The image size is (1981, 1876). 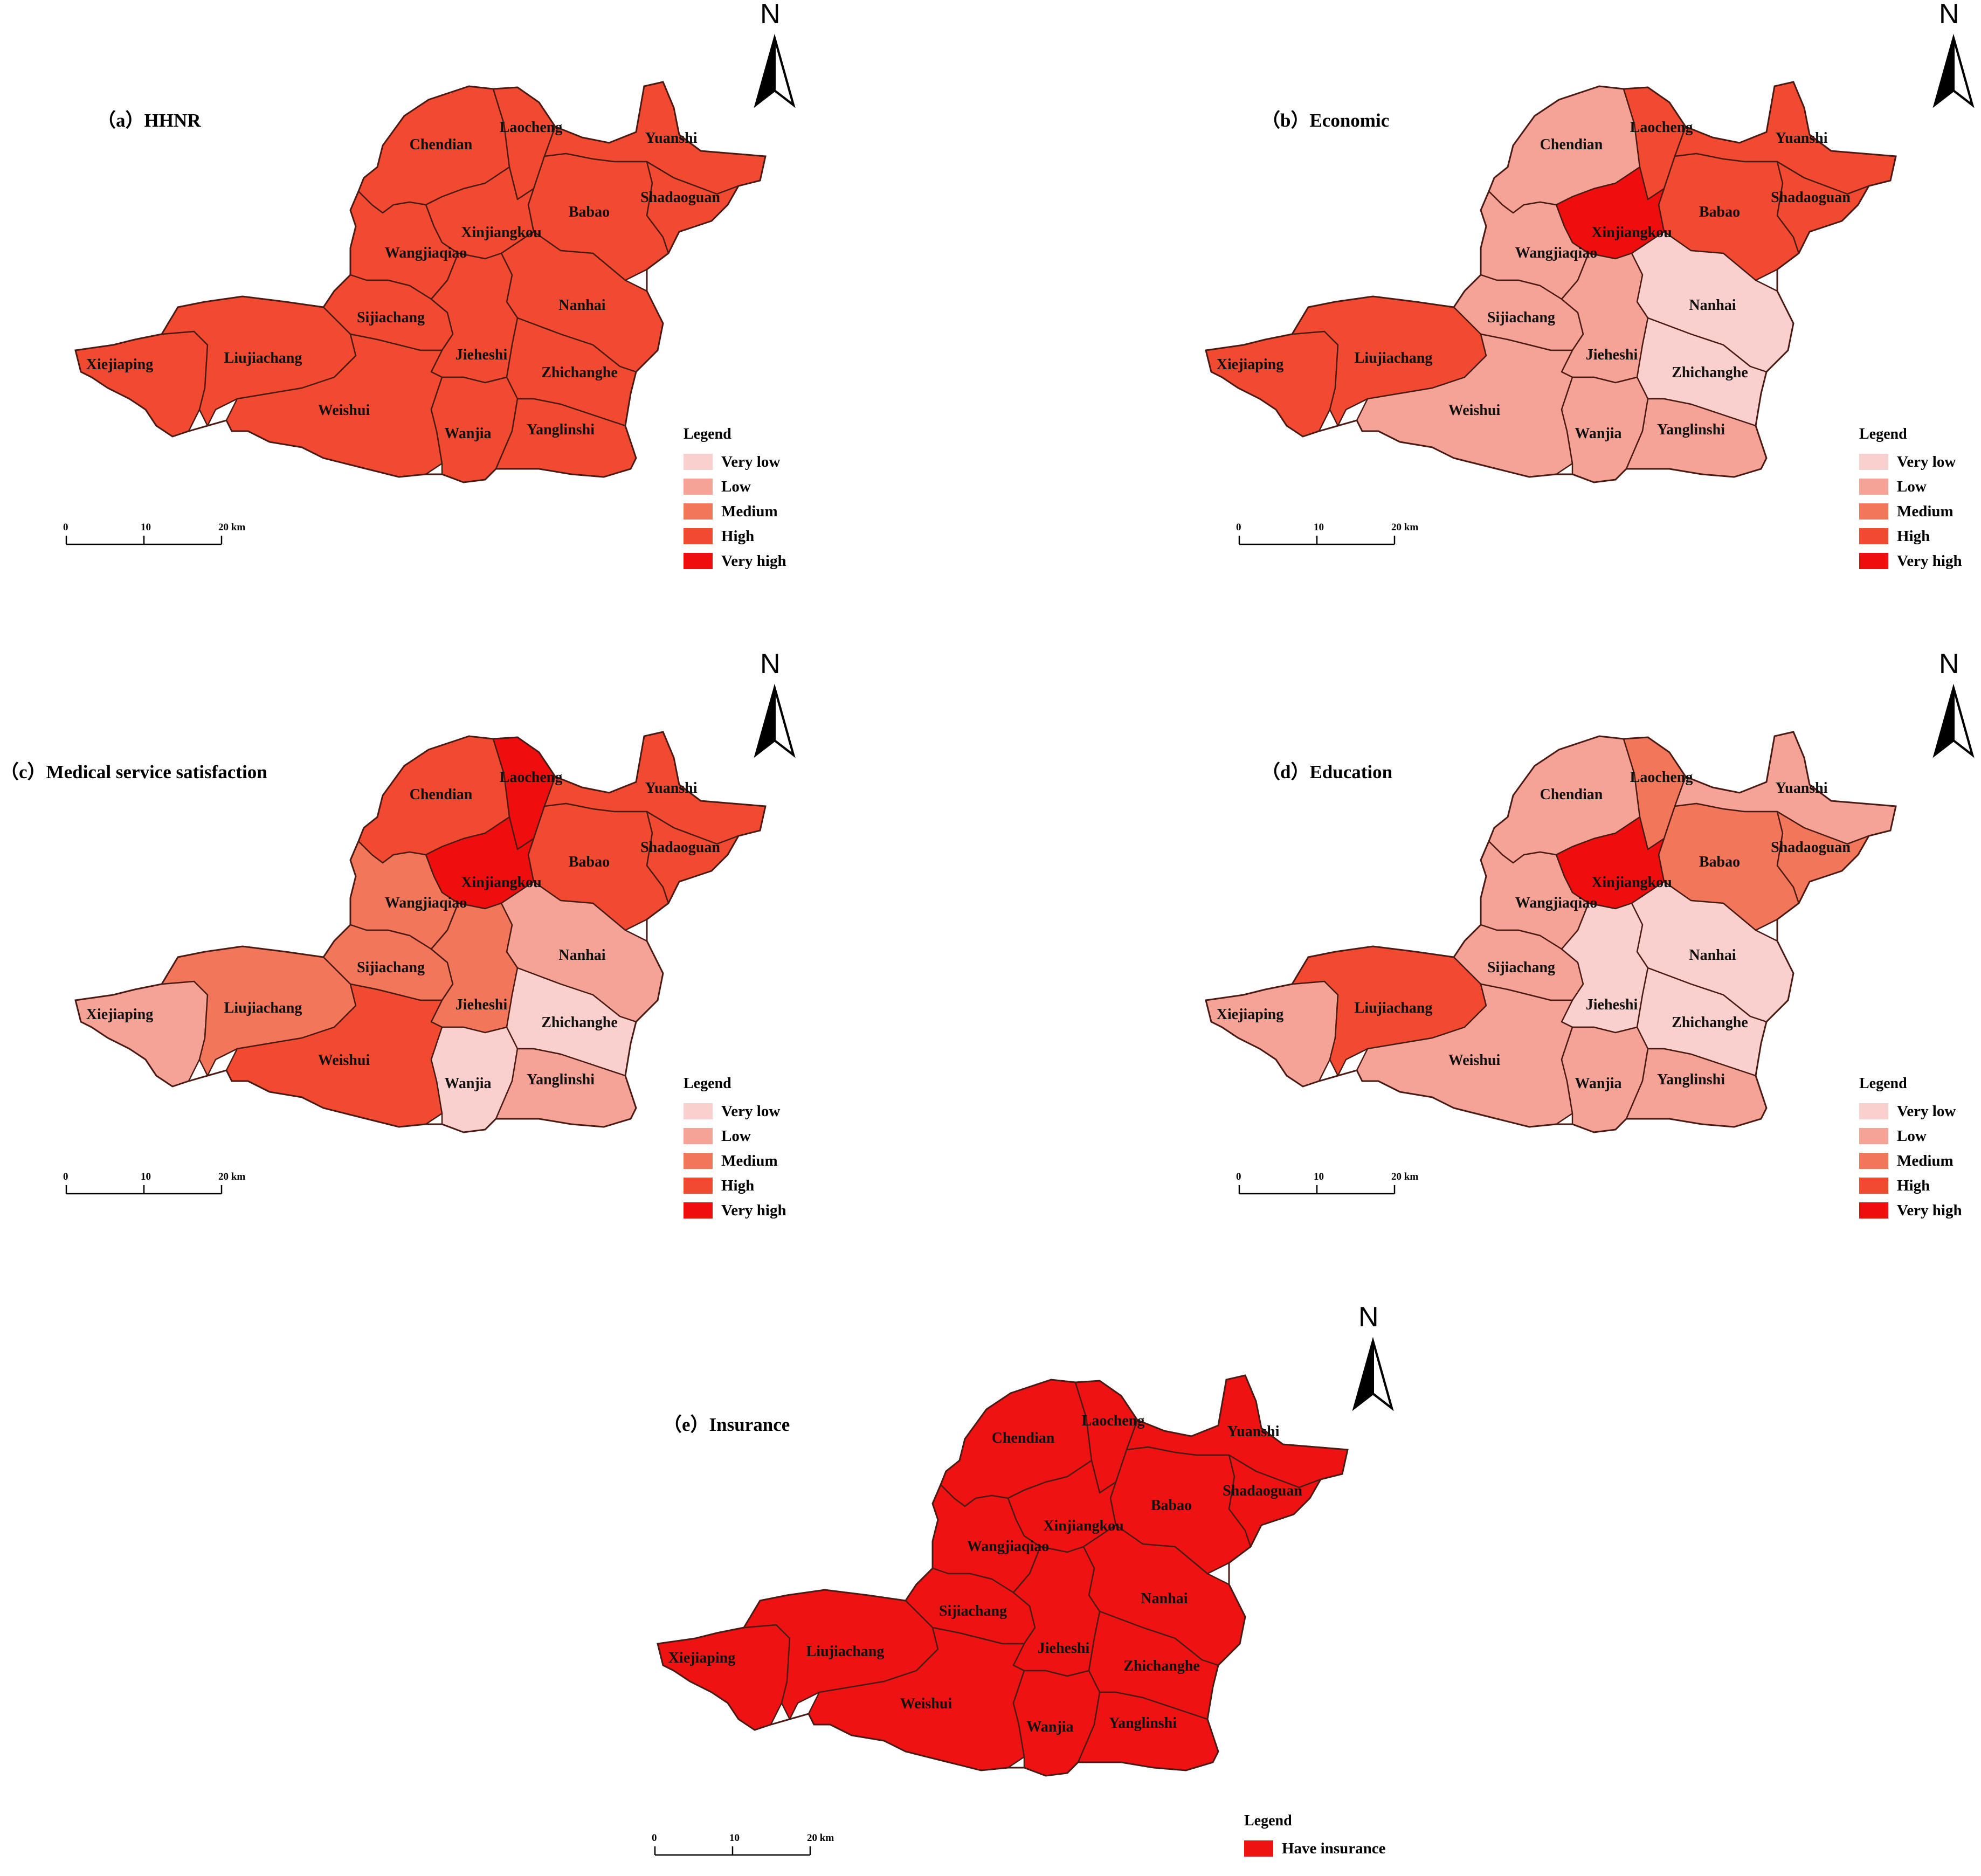 What do you see at coordinates (1920, 499) in the screenshot?
I see `legend-b: Legend Very low Low Medium High Very high` at bounding box center [1920, 499].